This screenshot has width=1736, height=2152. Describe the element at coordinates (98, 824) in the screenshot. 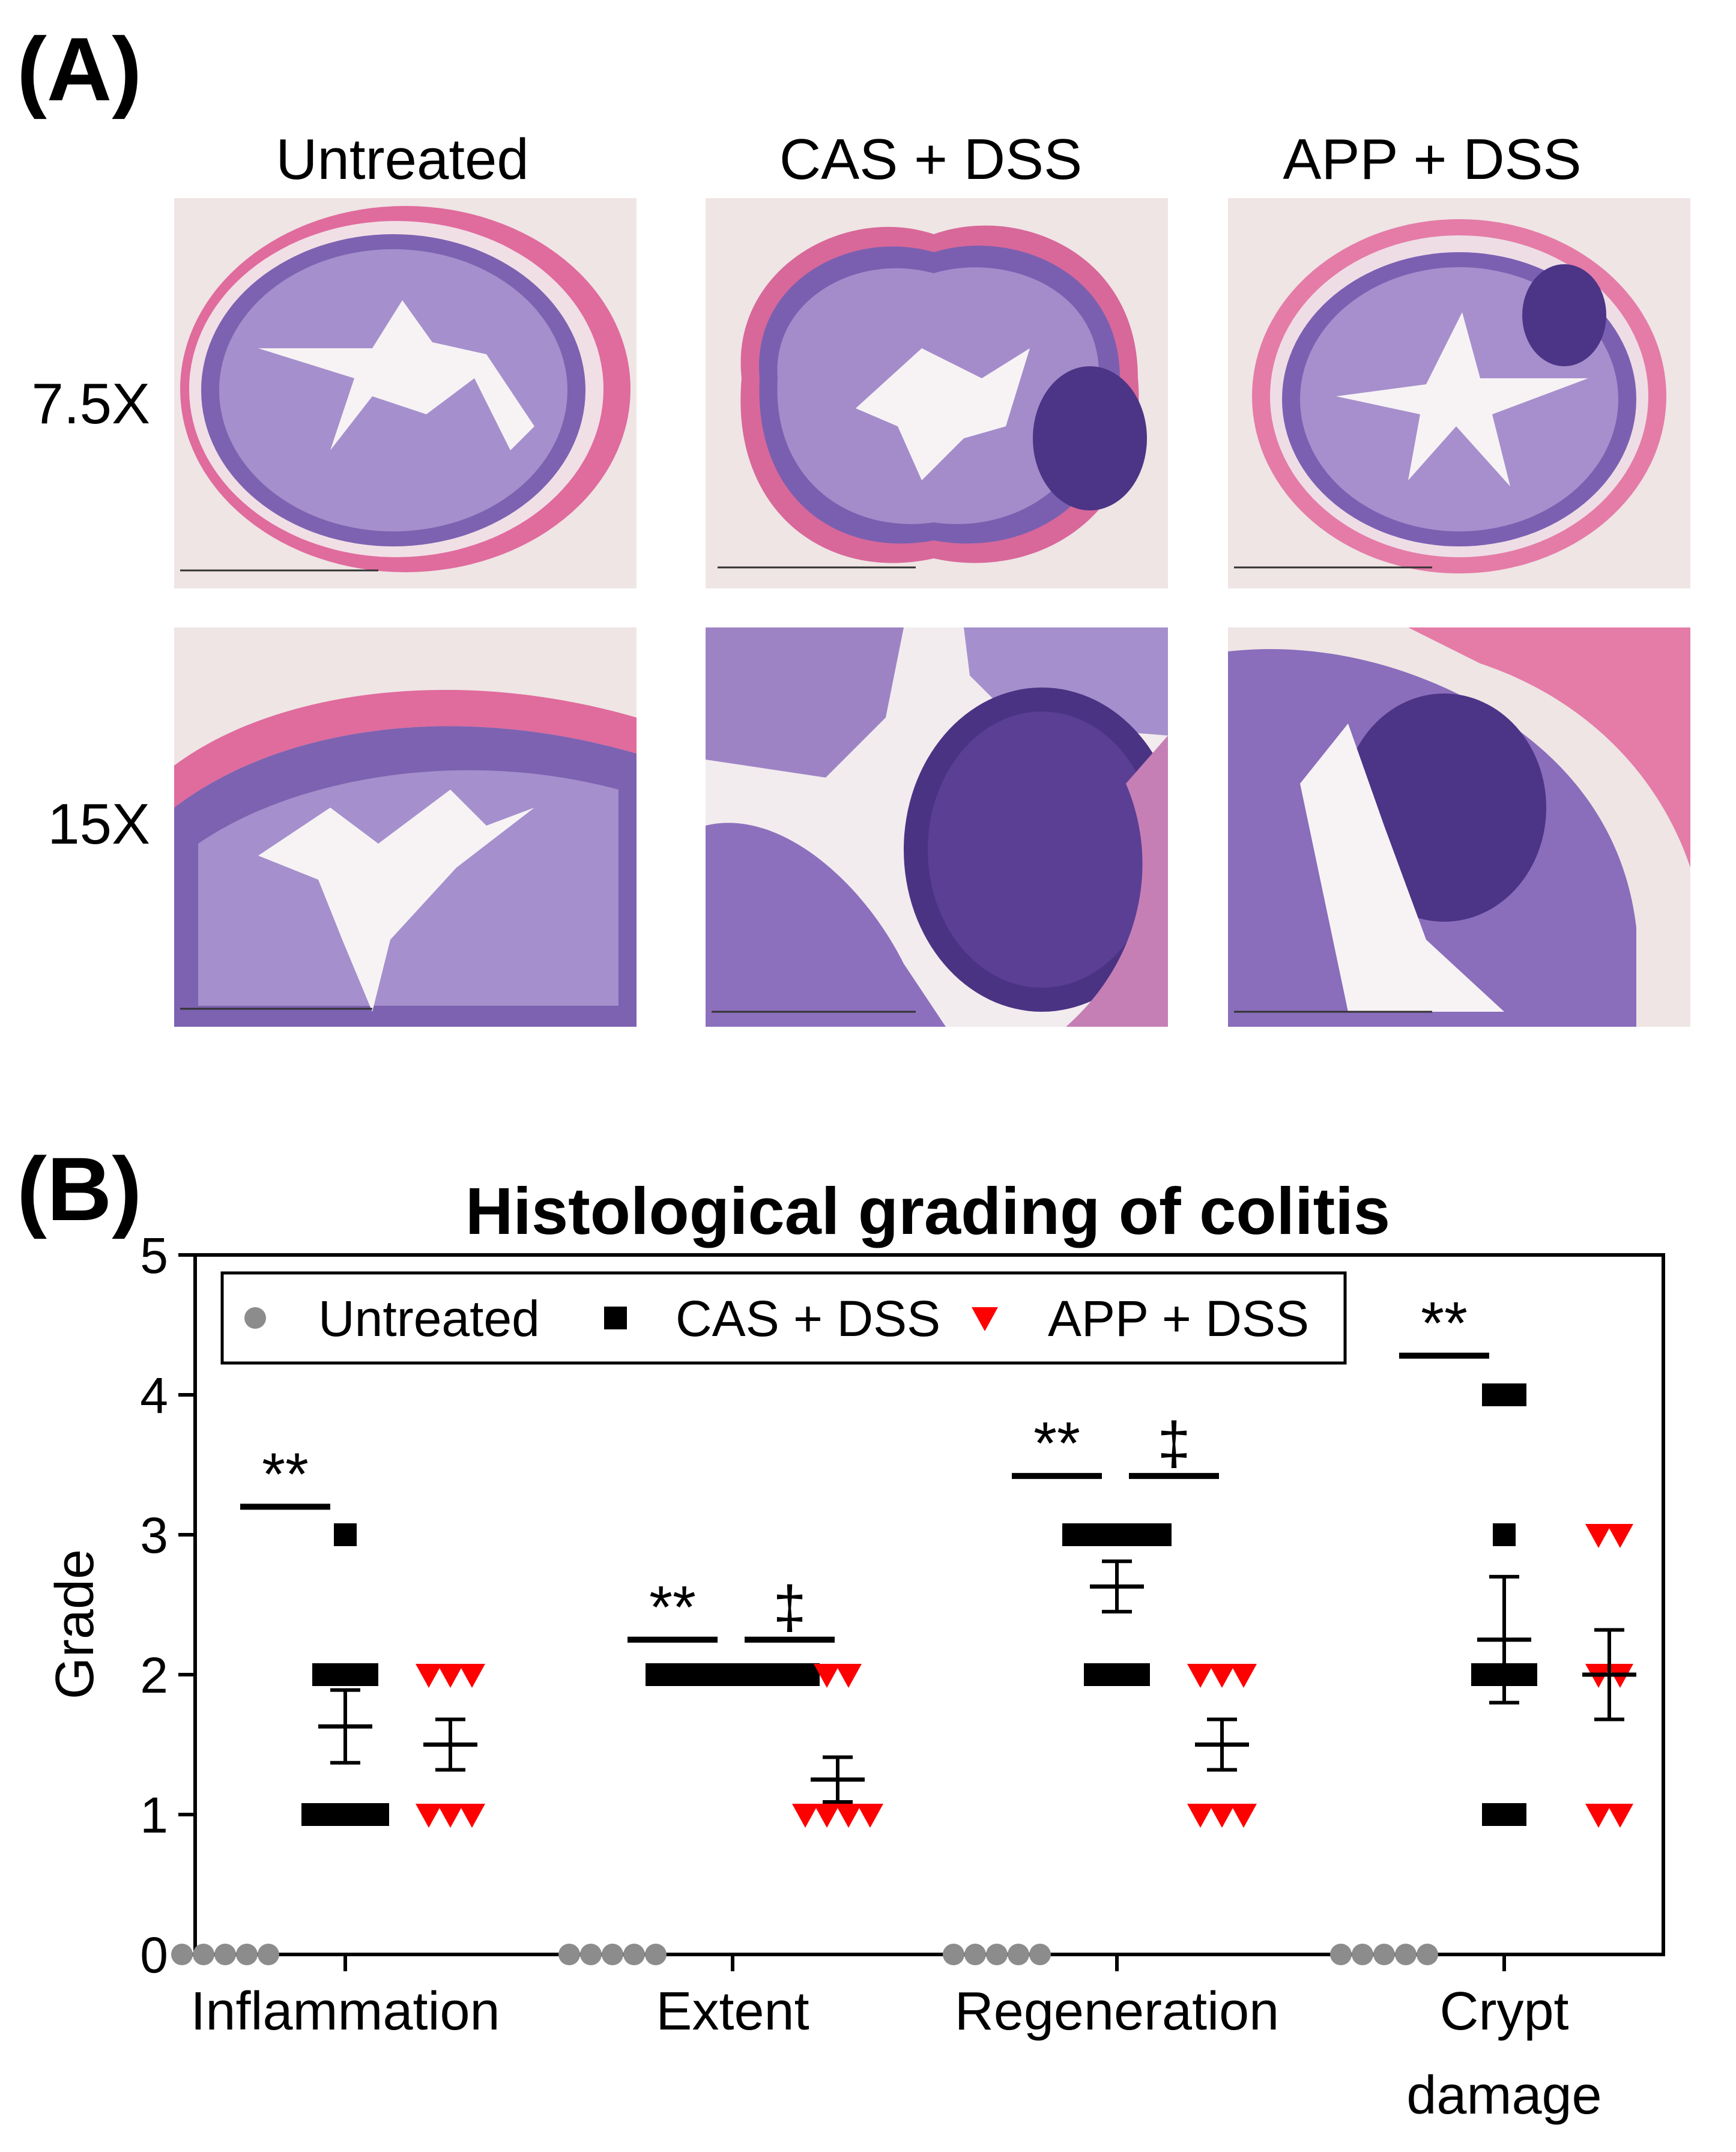

I see `row-header-15x: 15X` at that location.